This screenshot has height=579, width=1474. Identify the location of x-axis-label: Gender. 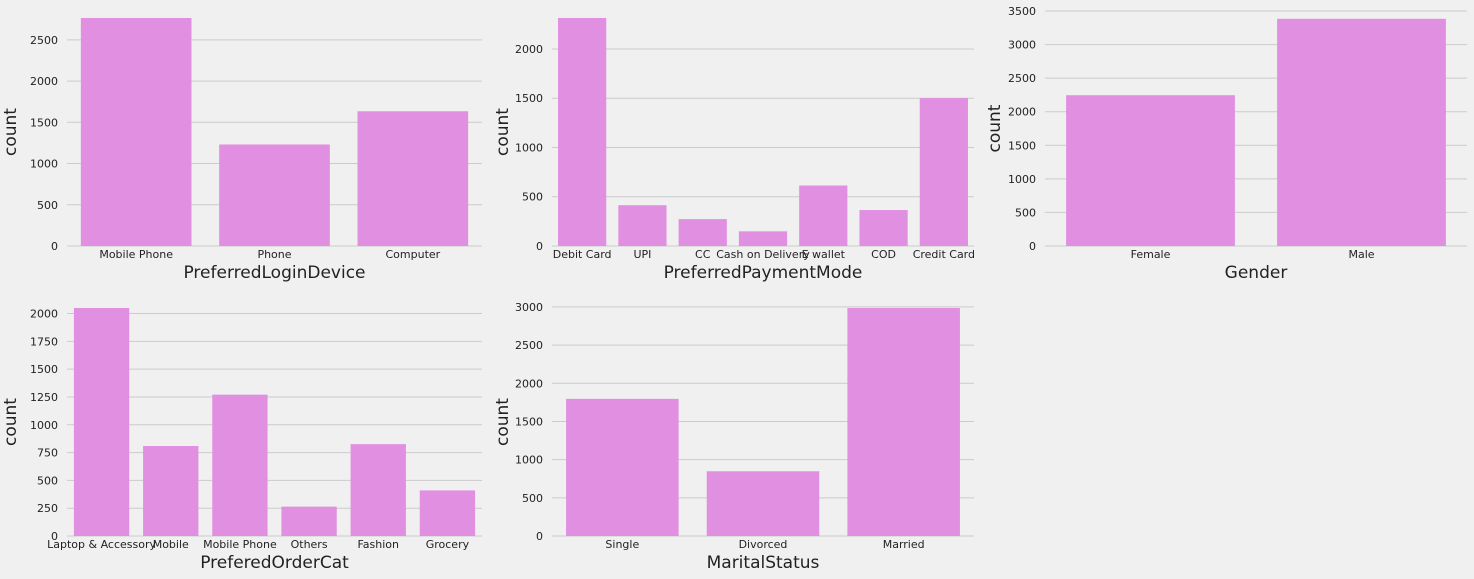
(1256, 273).